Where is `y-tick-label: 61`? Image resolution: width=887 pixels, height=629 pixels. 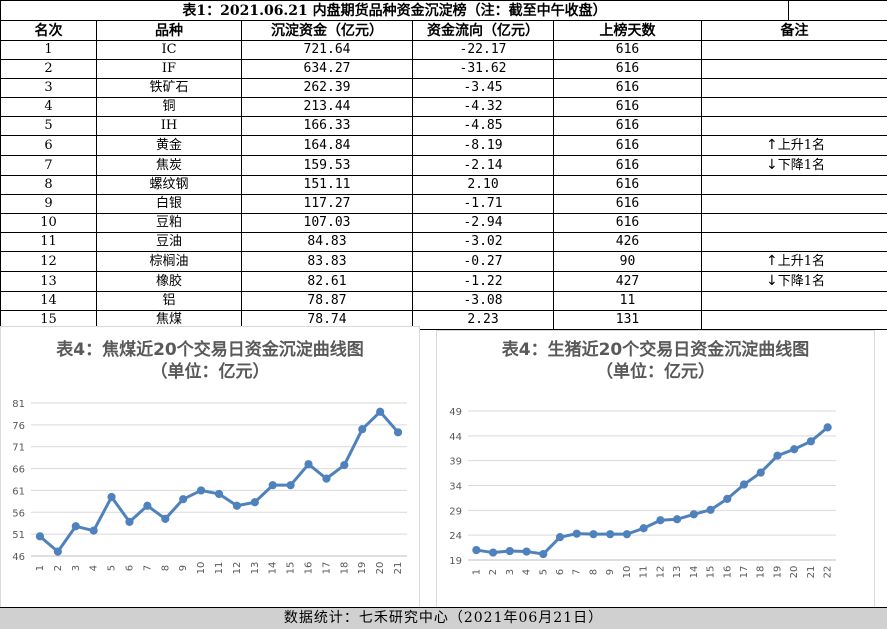 y-tick-label: 61 is located at coordinates (18, 491).